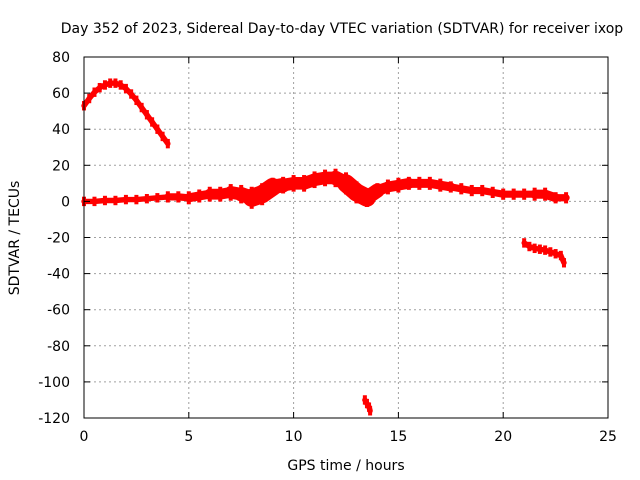  I want to click on y-tick-label: -40, so click(58, 275).